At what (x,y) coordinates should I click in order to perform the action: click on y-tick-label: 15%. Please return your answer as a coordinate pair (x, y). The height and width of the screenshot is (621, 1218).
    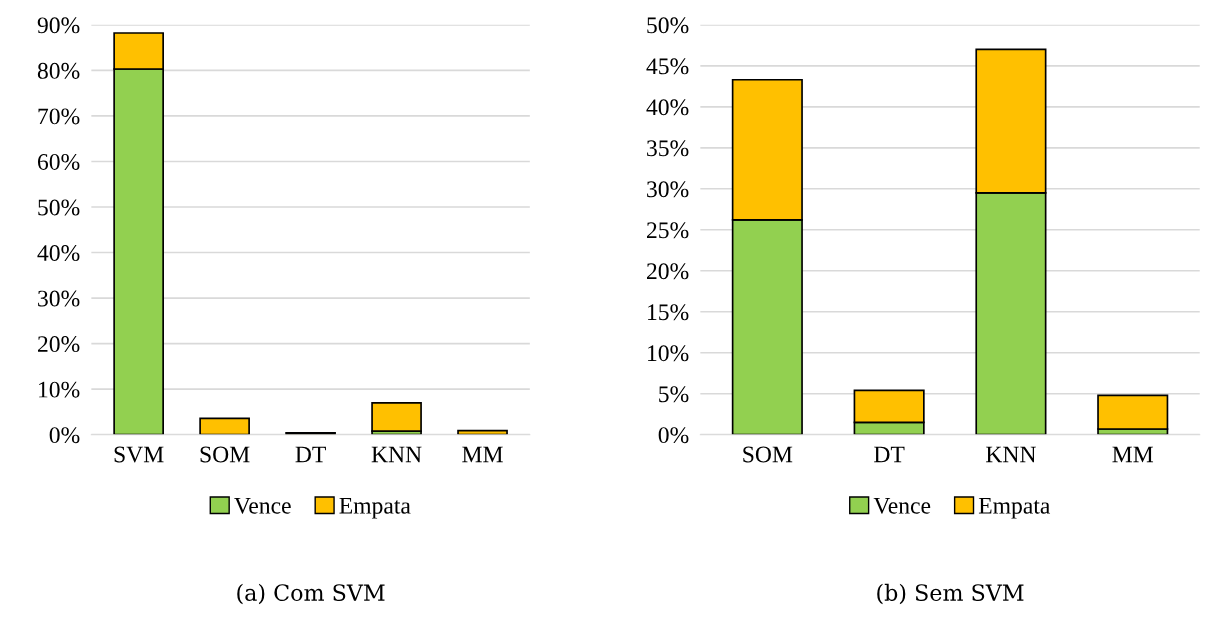
    Looking at the image, I should click on (668, 312).